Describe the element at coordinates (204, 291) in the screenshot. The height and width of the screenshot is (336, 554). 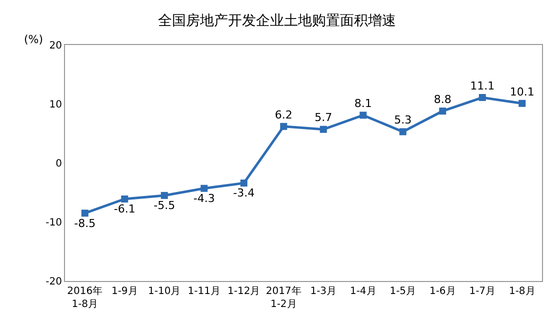
I see `x-tick-label: 1-11月` at that location.